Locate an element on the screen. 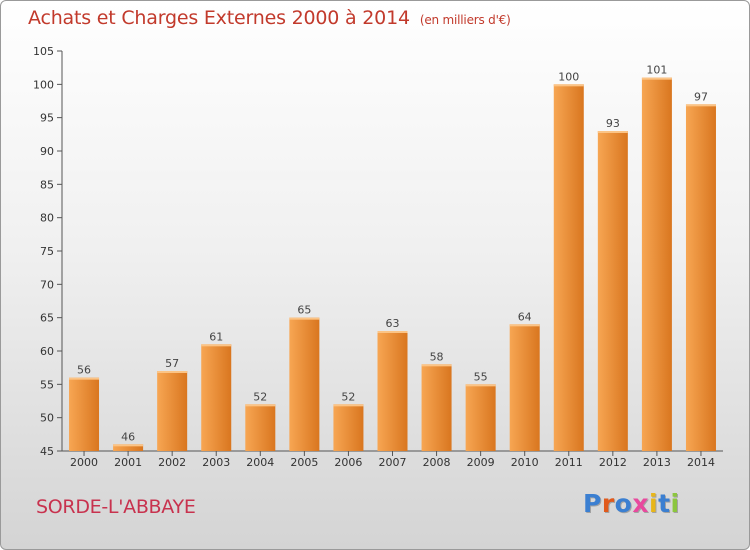 This screenshot has height=550, width=750. data-label: 100 is located at coordinates (568, 76).